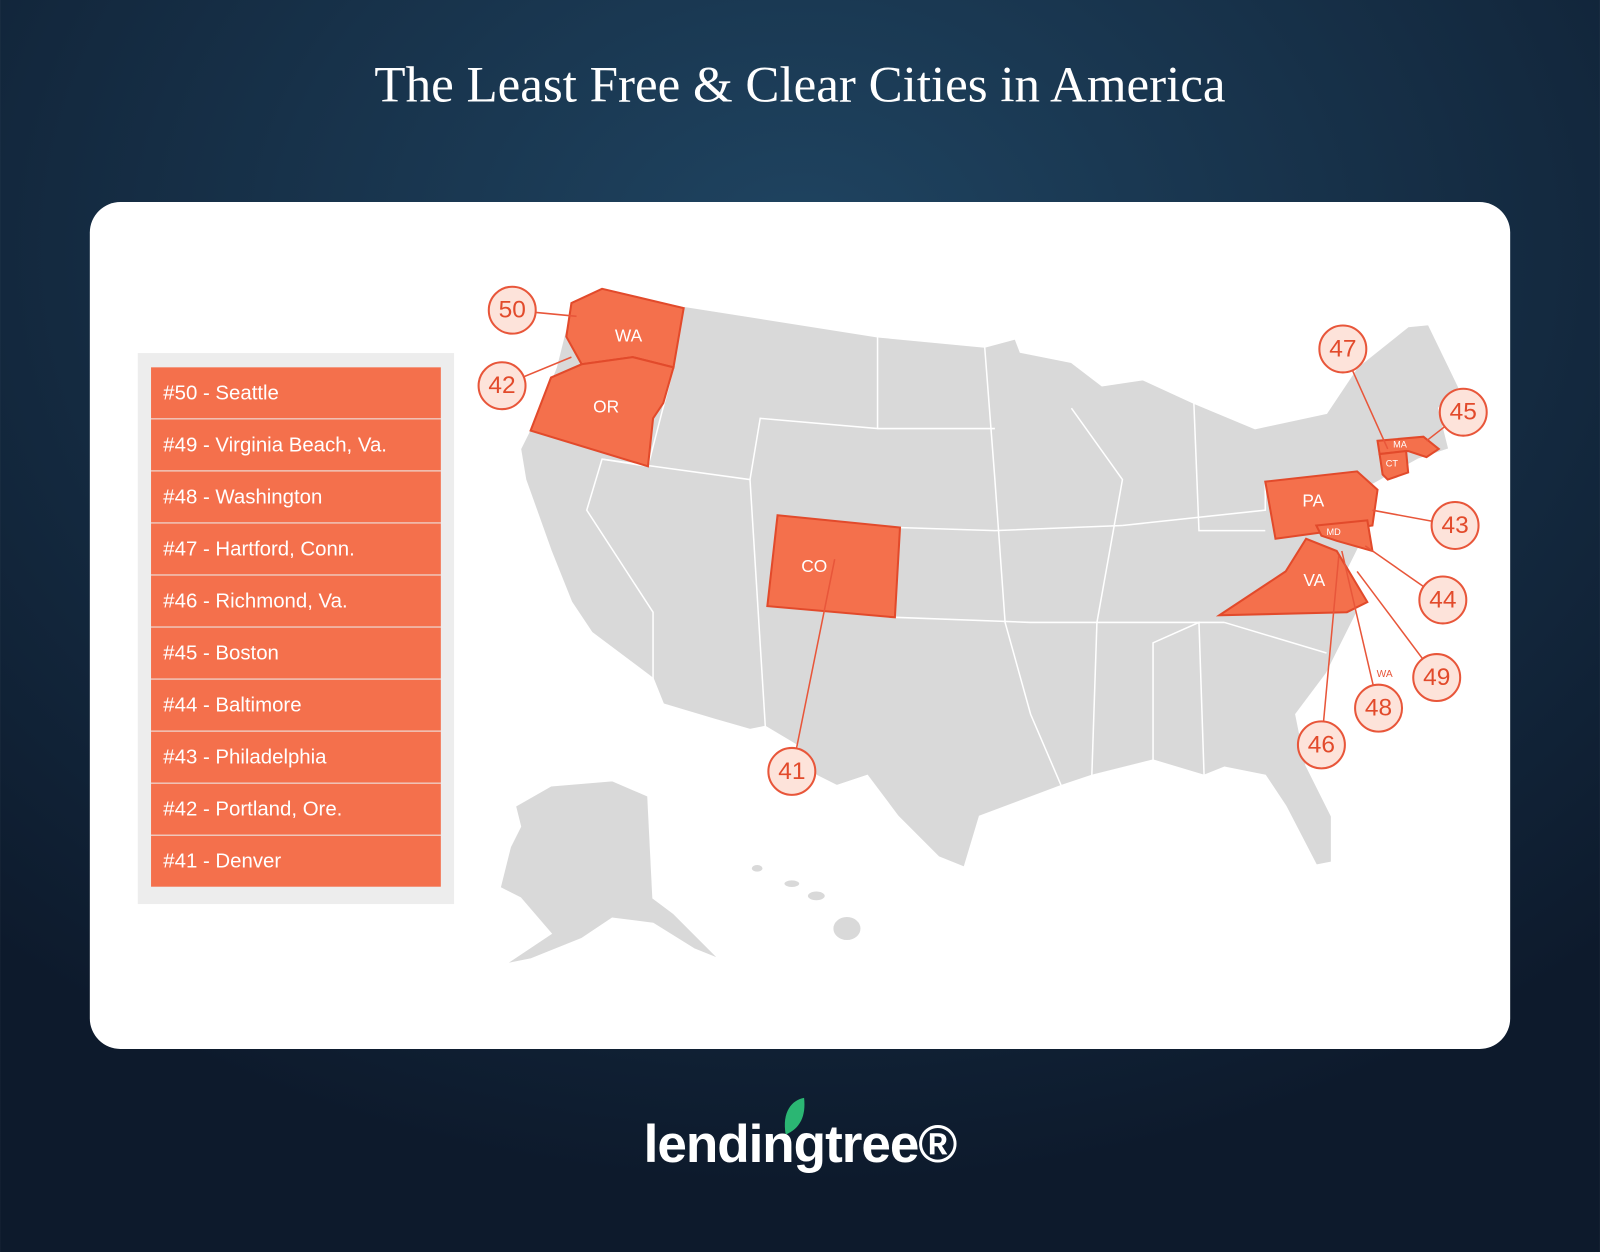 This screenshot has height=1252, width=1600. Describe the element at coordinates (1314, 580) in the screenshot. I see `state-label: VA` at that location.